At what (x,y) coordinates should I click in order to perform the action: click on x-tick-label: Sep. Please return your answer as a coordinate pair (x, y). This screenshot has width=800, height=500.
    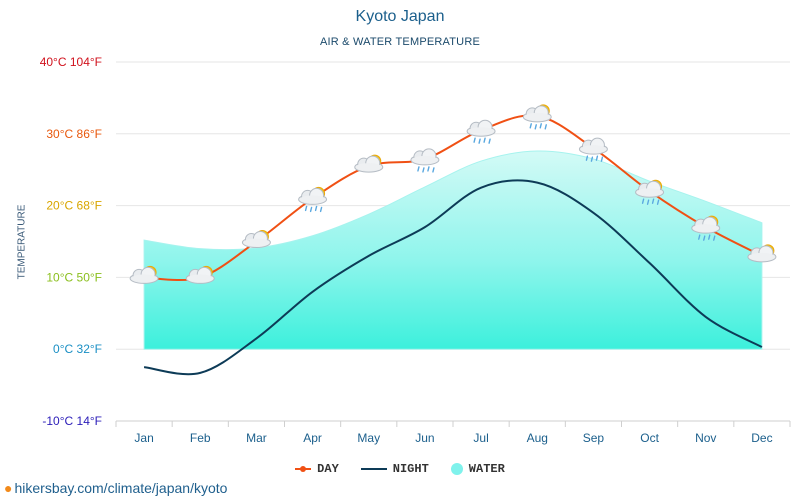
    Looking at the image, I should click on (594, 438).